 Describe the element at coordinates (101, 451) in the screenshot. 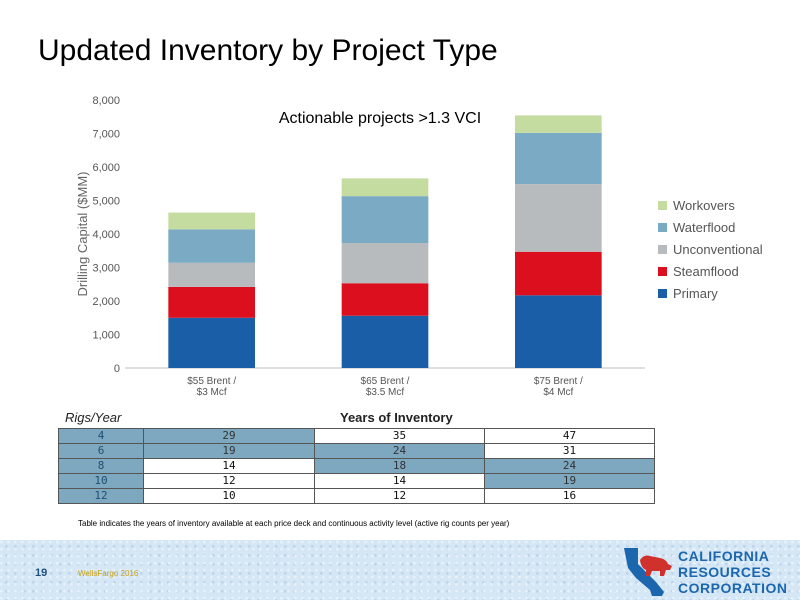

I see `rig-count-cell: 6` at that location.